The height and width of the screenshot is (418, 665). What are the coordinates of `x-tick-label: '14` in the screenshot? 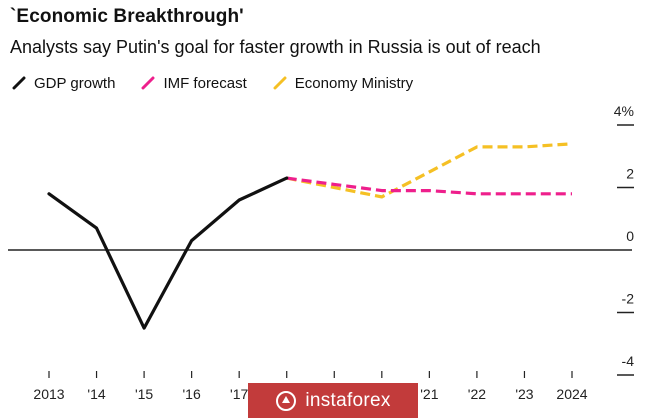 It's located at (96, 394).